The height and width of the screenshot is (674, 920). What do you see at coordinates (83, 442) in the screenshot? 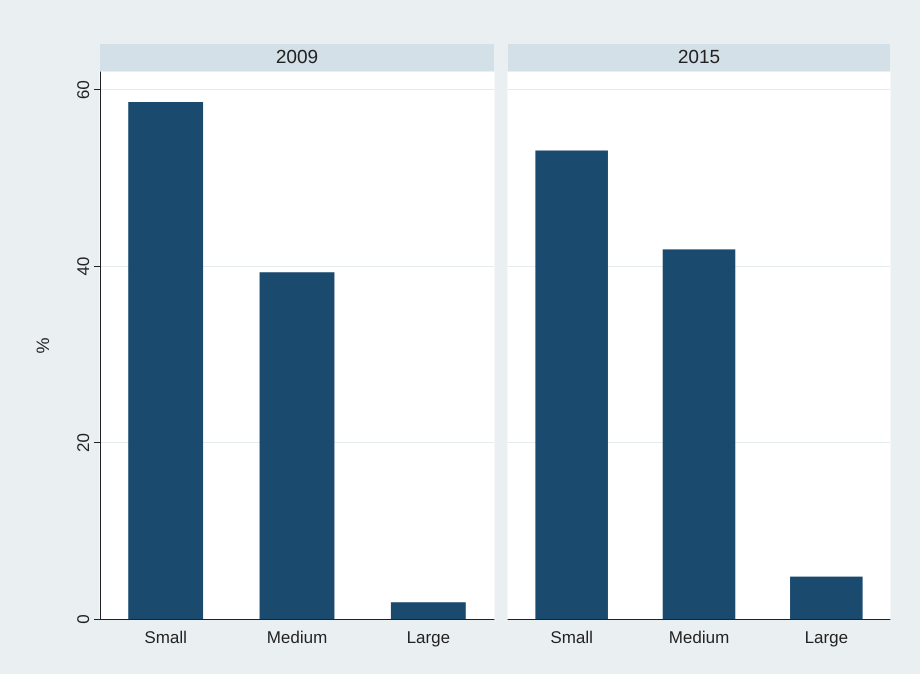
I see `y-tick-label: 20` at bounding box center [83, 442].